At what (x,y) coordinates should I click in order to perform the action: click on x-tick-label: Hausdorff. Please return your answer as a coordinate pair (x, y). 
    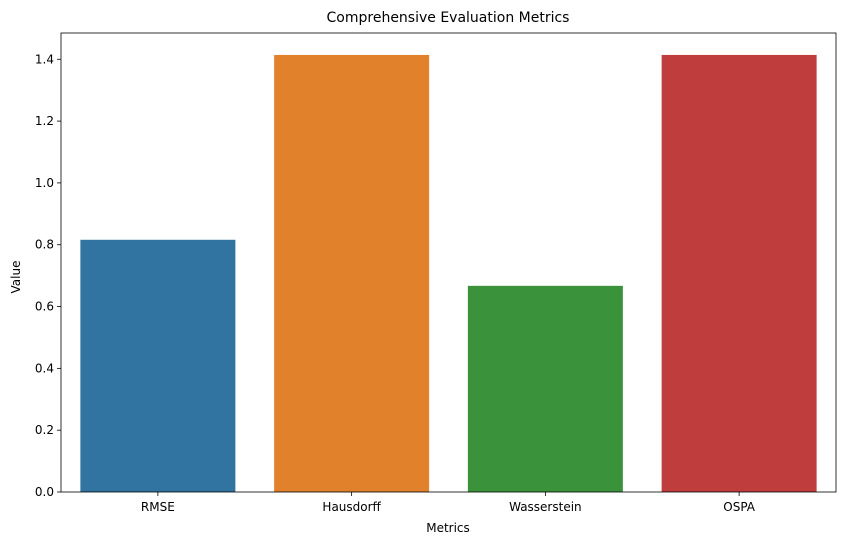
    Looking at the image, I should click on (351, 507).